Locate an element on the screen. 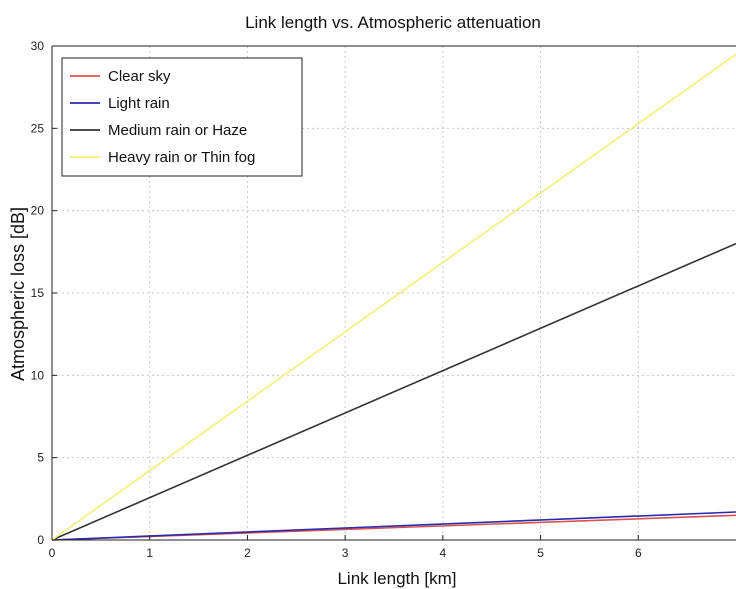  x-tick-label: 5 is located at coordinates (540, 553).